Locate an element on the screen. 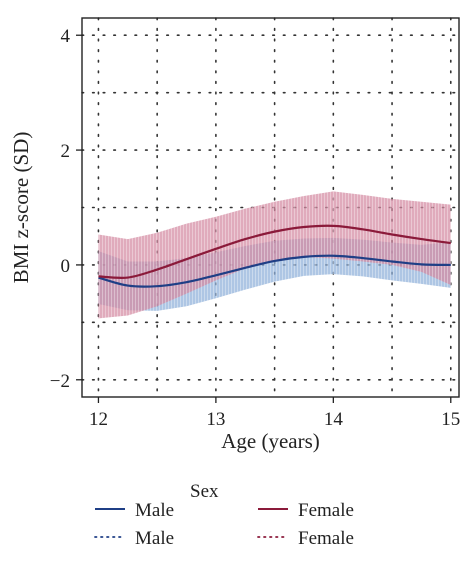 This screenshot has height=567, width=474. x-tick-label: 13 is located at coordinates (215, 419).